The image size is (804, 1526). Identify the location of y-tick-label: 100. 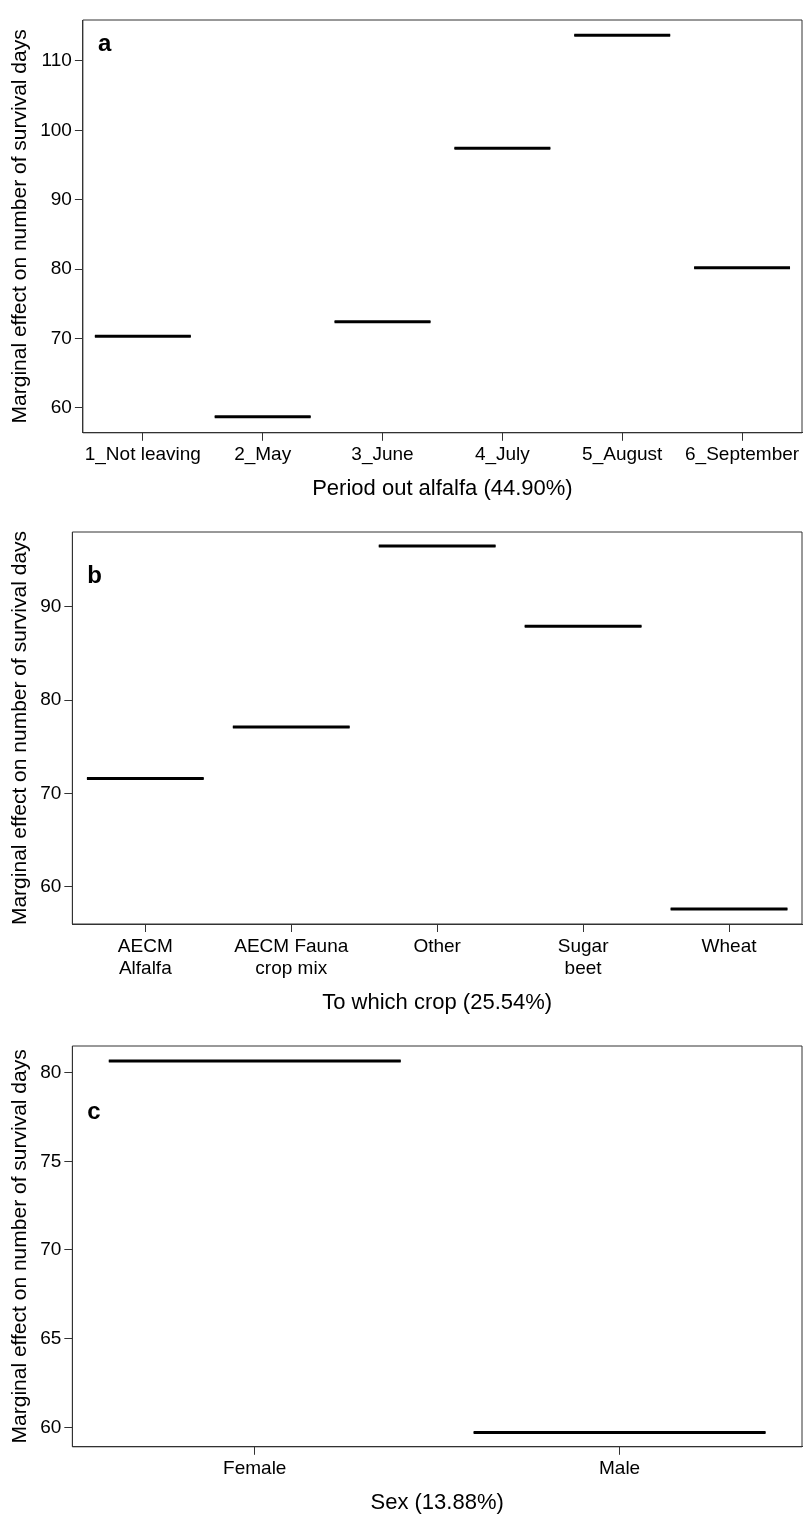
(56, 129).